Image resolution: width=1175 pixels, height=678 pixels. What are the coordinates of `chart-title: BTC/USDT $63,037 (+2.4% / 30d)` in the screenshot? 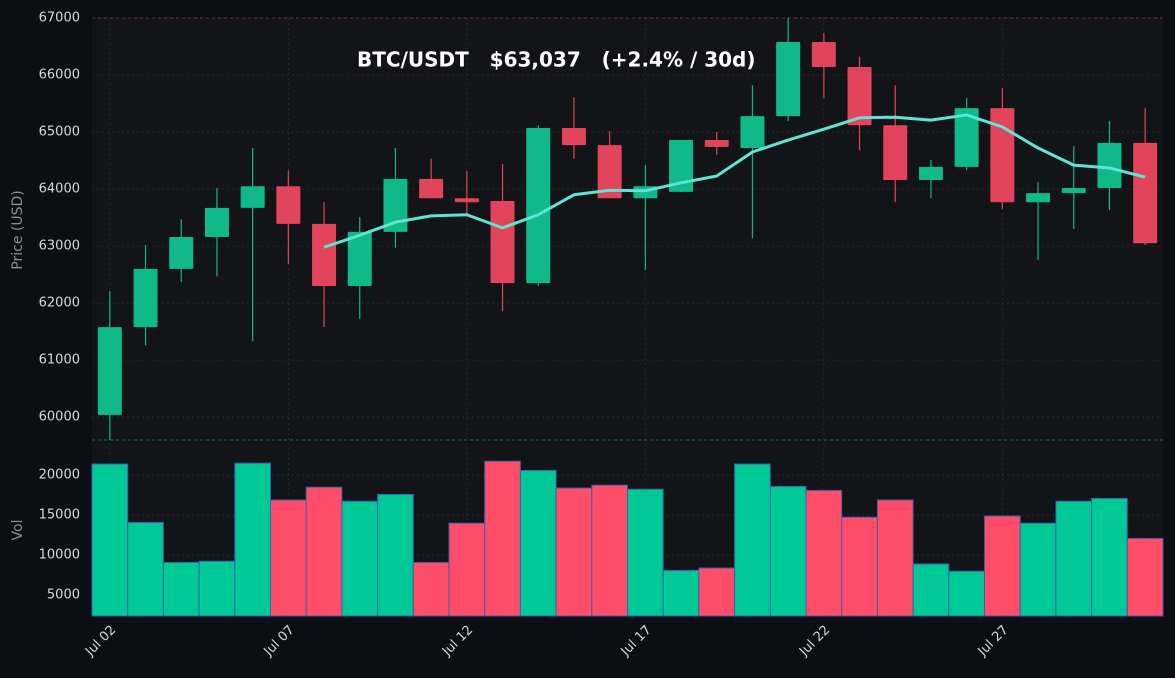 It's located at (556, 60).